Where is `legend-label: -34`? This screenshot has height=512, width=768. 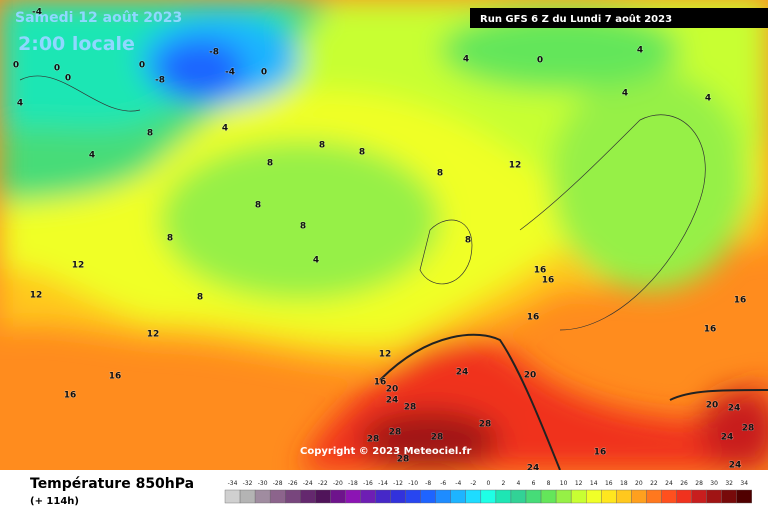 legend-label: -34 is located at coordinates (233, 483).